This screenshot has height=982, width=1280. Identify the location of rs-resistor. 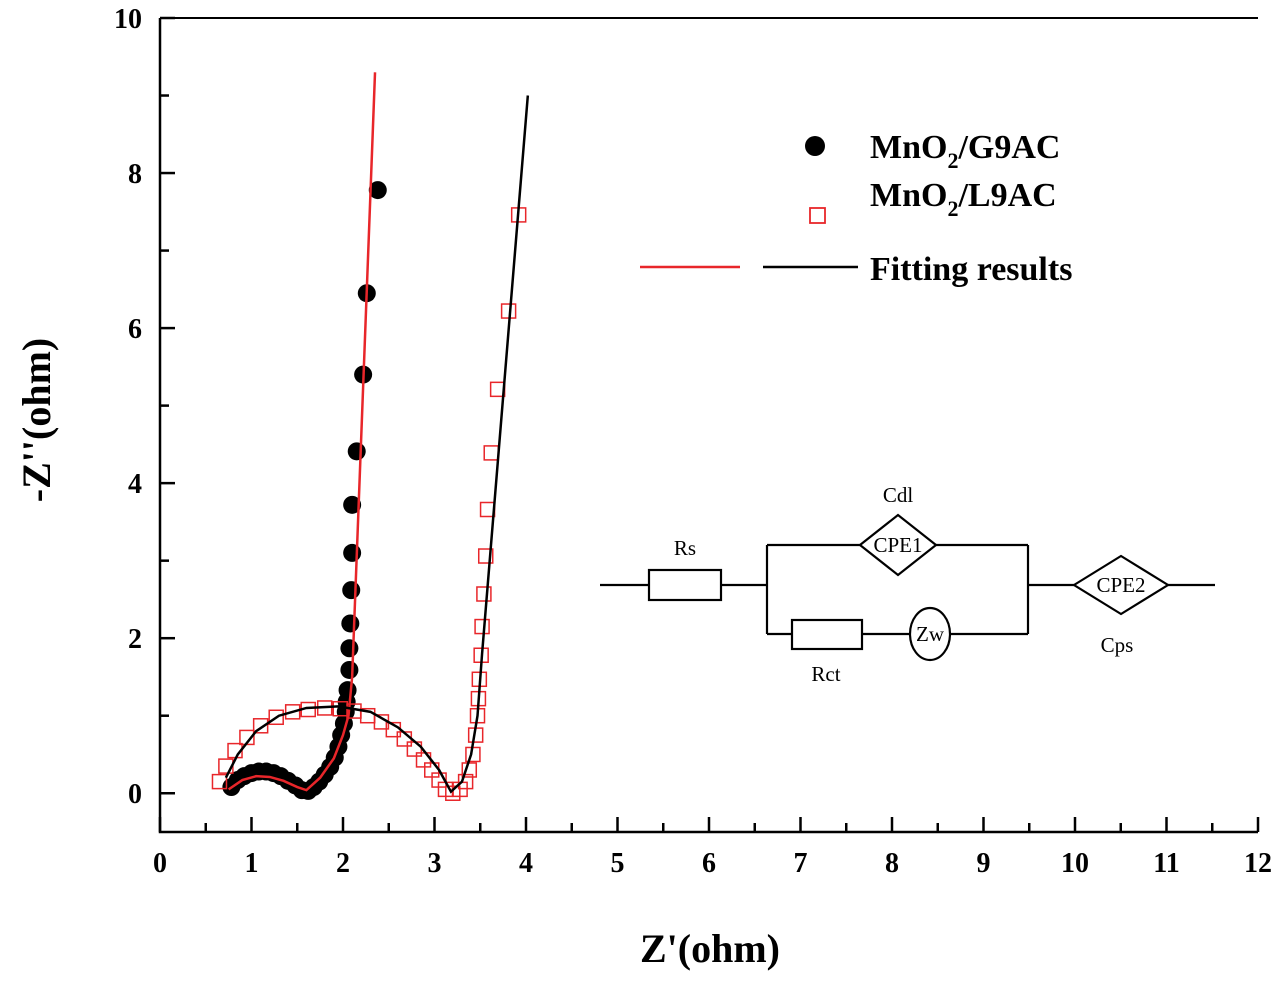
(685, 585).